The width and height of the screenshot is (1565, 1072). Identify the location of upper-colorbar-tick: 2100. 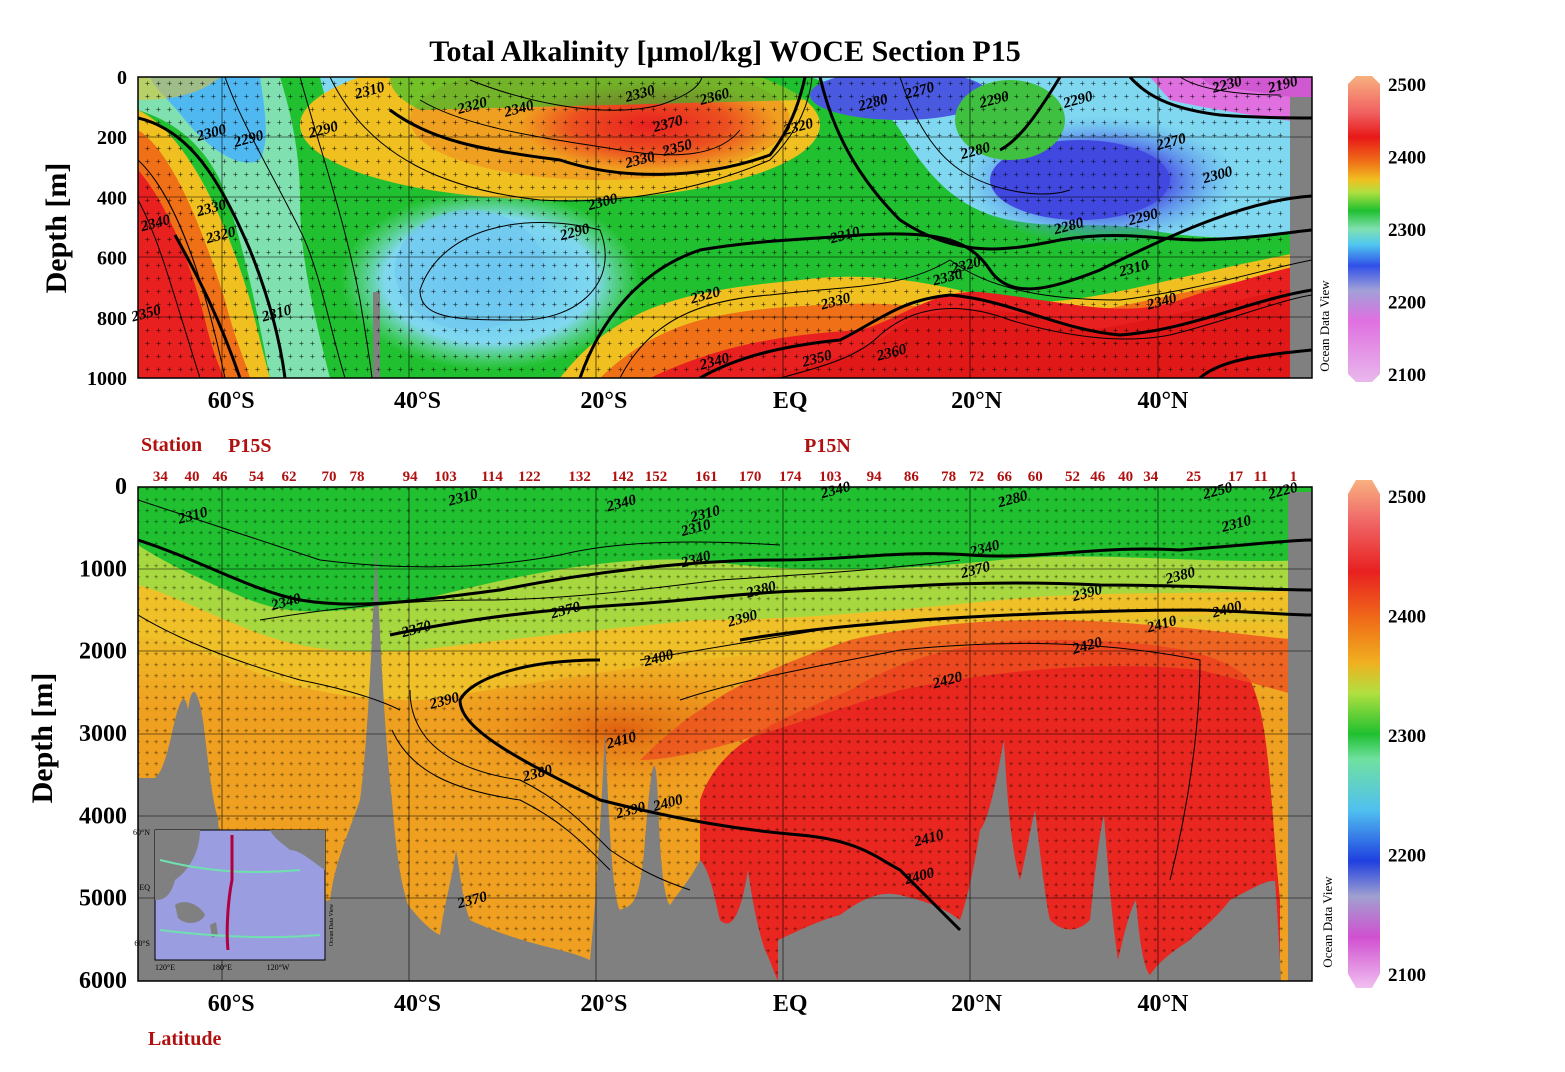
(1407, 375).